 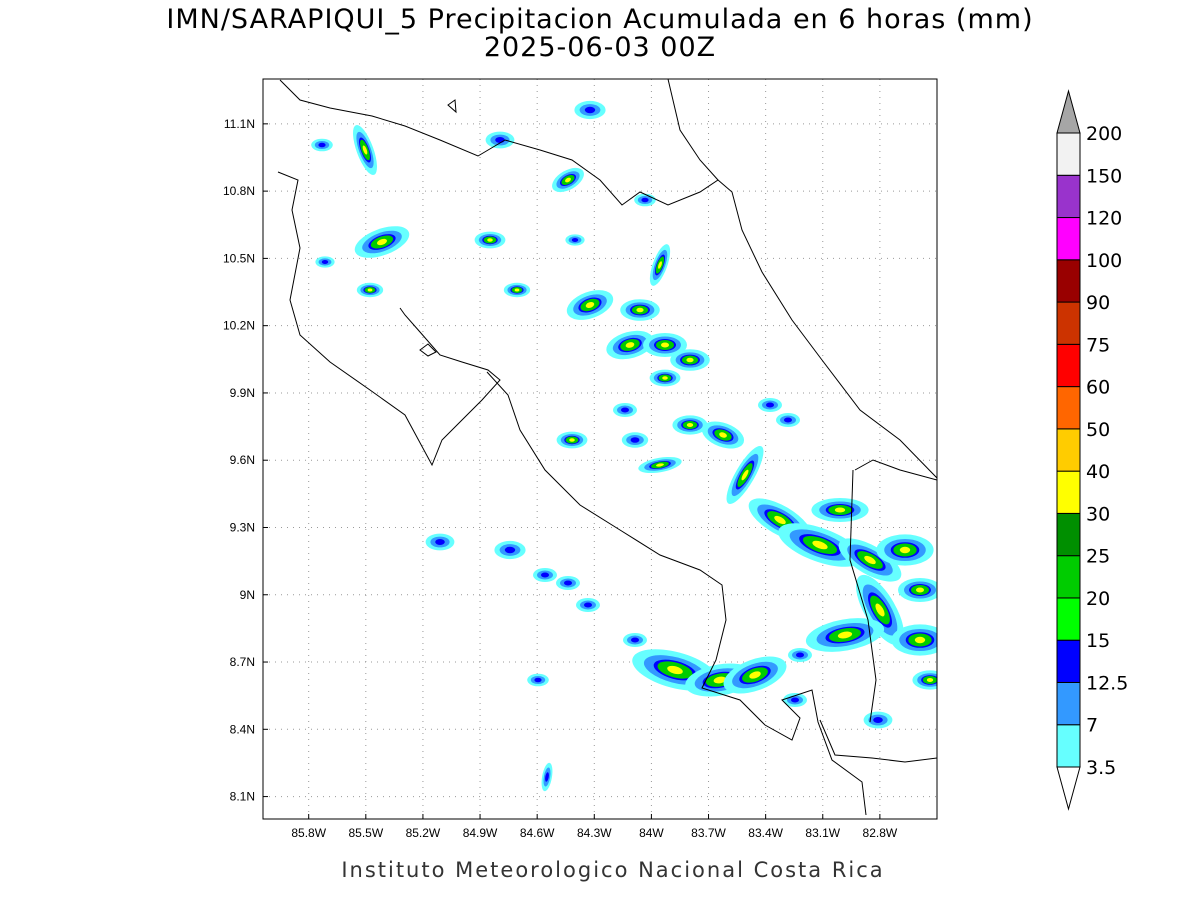 I want to click on lat-tick-label: 8.4N, so click(x=242, y=729).